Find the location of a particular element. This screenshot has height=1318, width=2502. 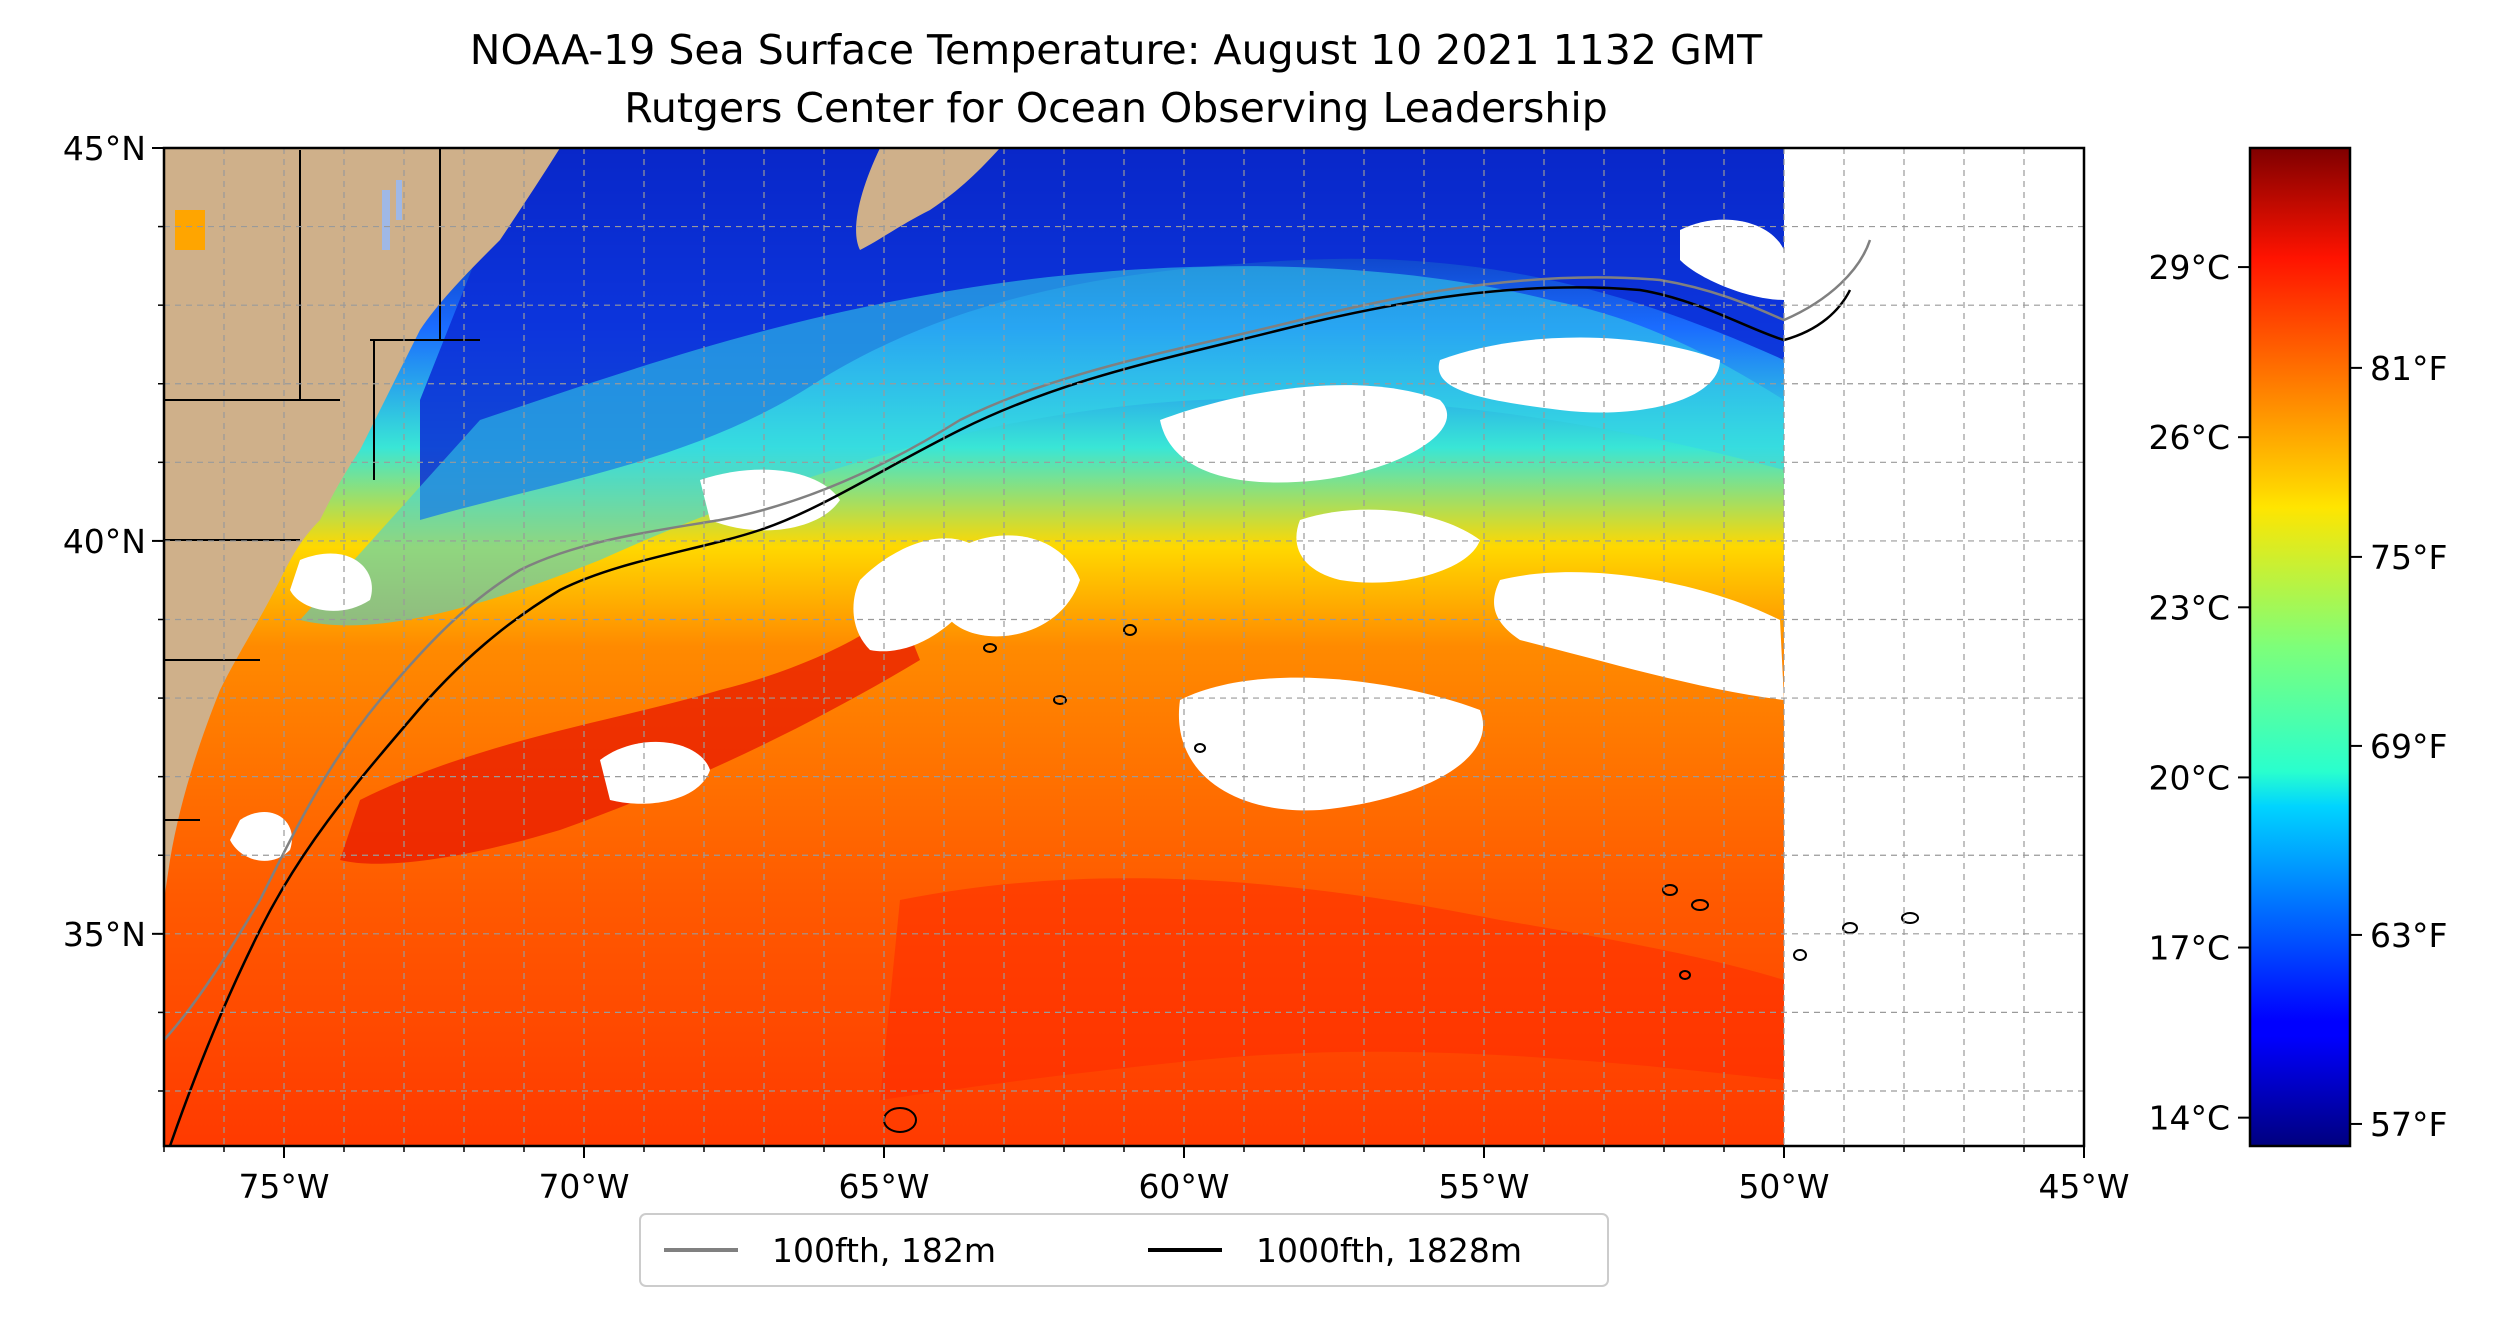

cb-fahrenheit-label: 81°F is located at coordinates (2408, 368).